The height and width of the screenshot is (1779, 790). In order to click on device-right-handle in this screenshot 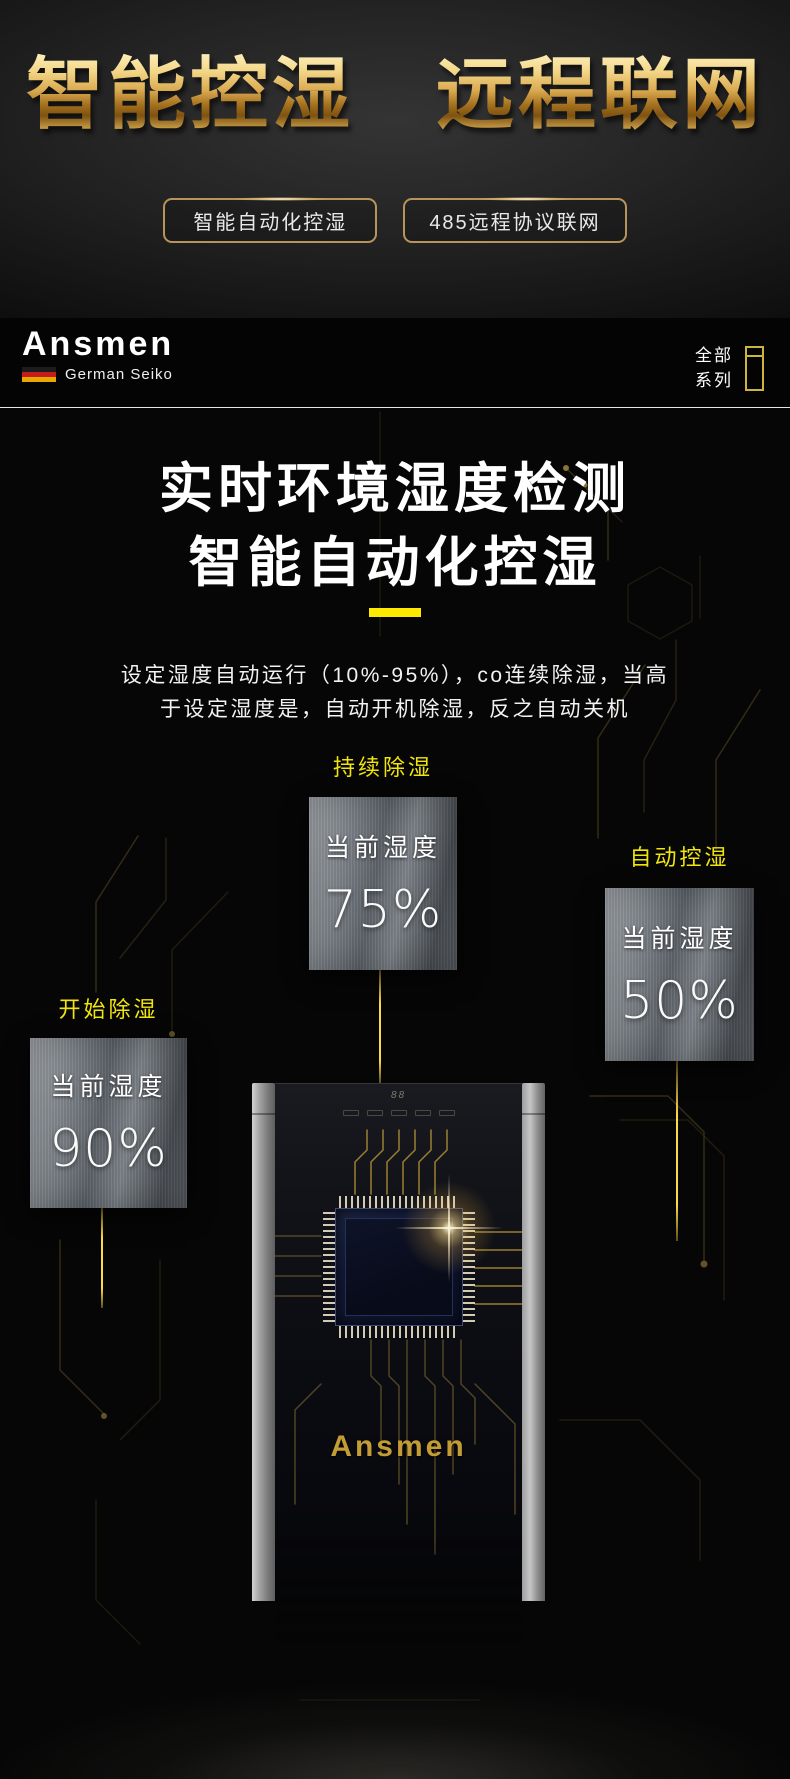, I will do `click(533, 1342)`.